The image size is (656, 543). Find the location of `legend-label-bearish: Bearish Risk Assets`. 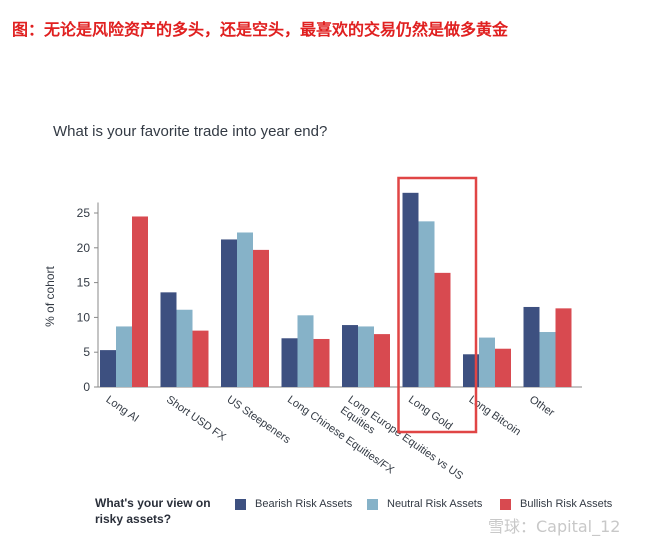

legend-label-bearish: Bearish Risk Assets is located at coordinates (304, 504).